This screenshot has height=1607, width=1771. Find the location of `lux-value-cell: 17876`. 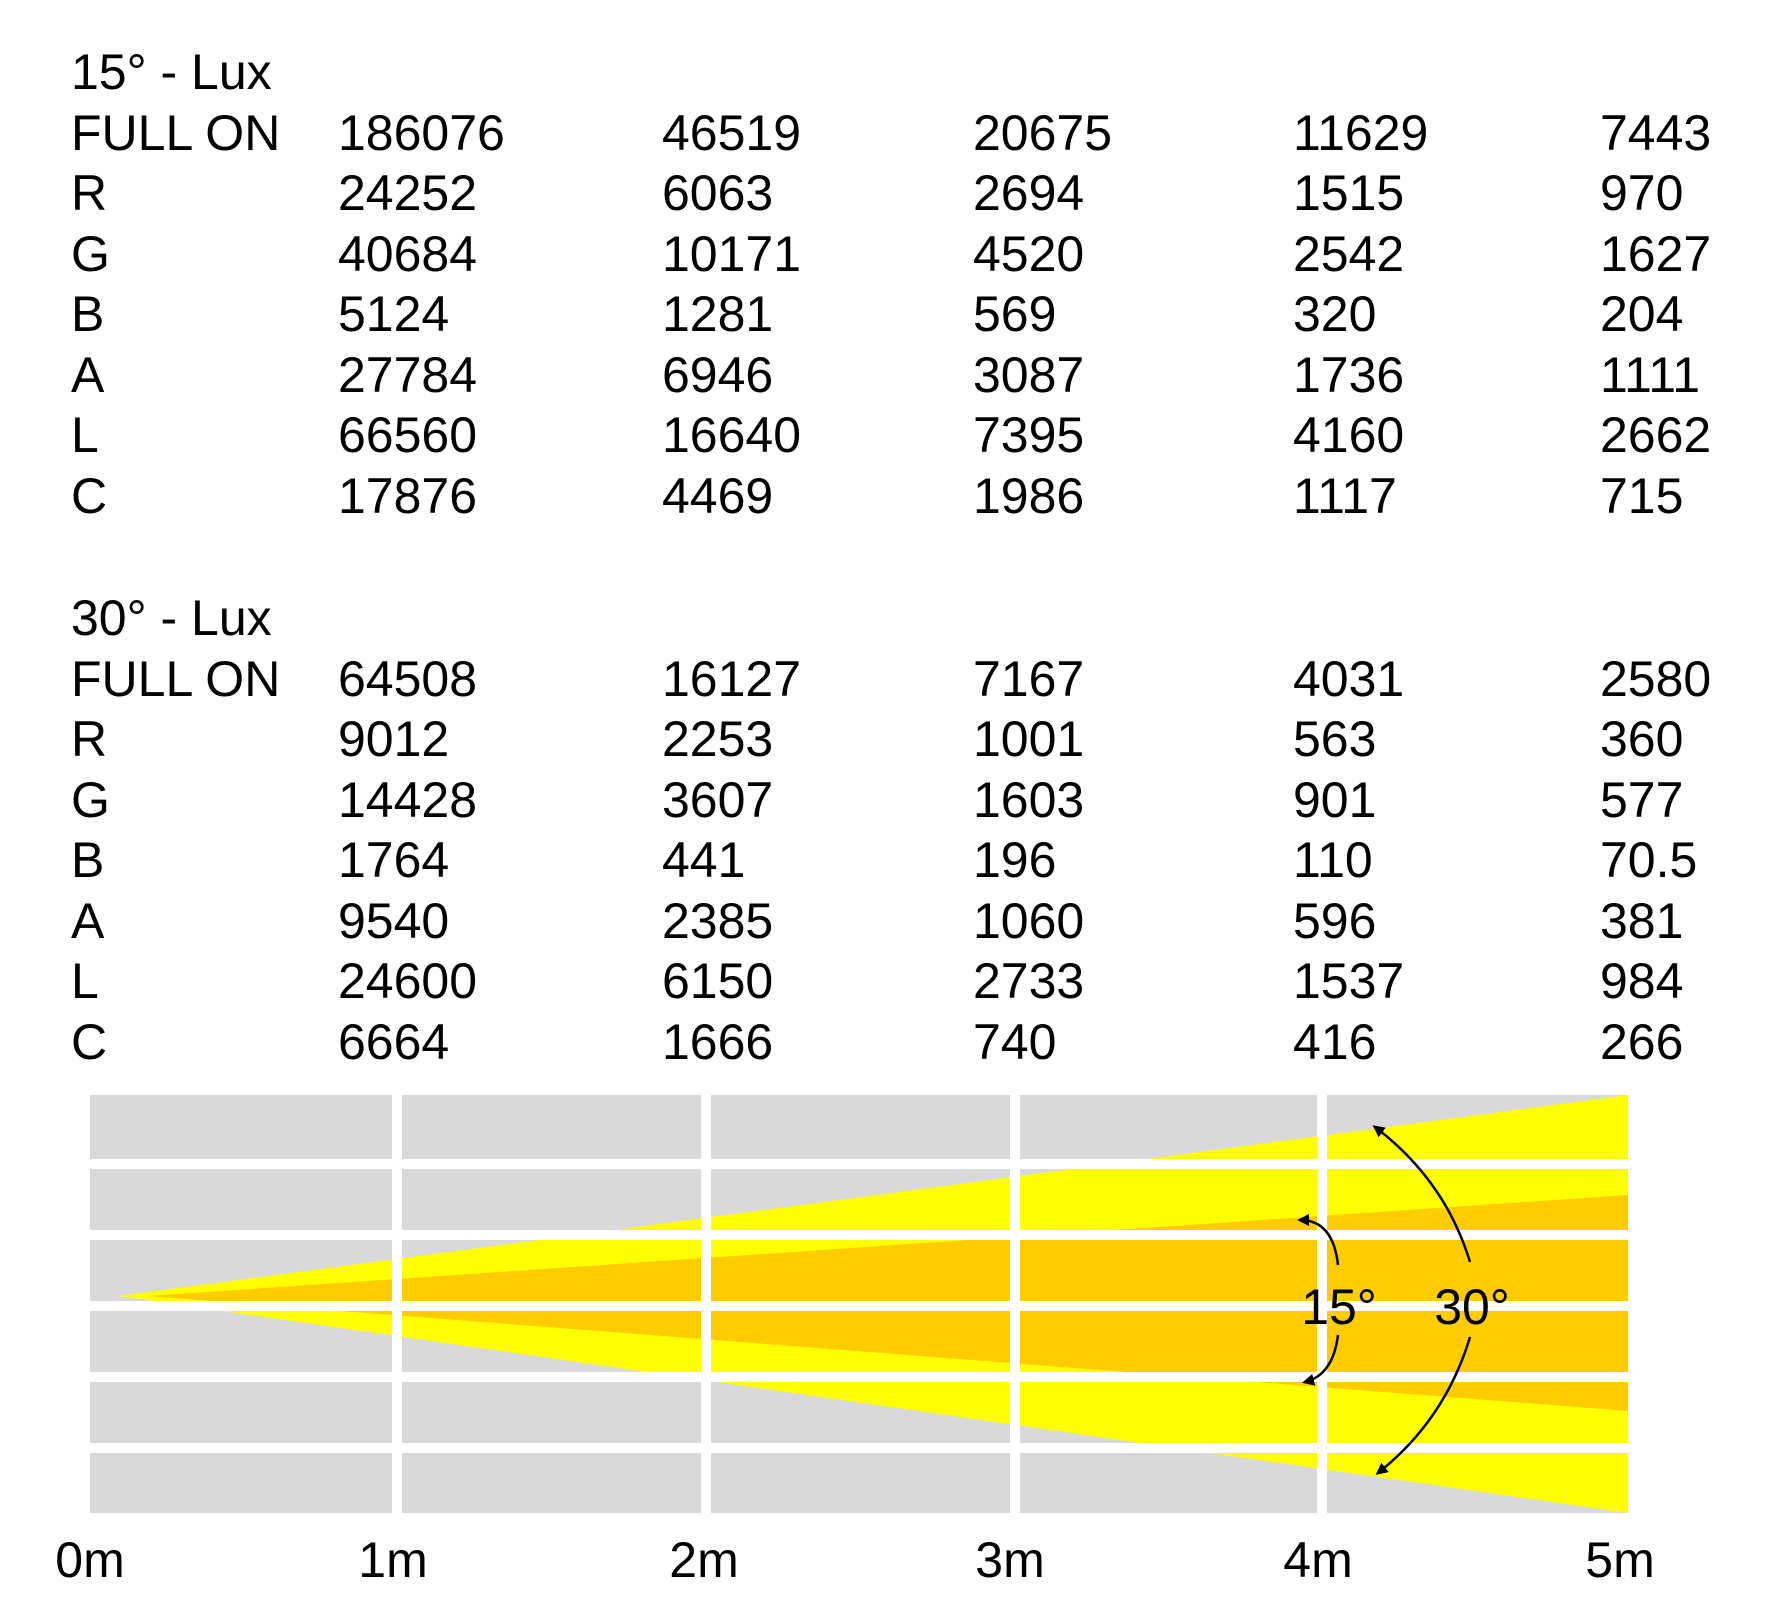

lux-value-cell: 17876 is located at coordinates (408, 495).